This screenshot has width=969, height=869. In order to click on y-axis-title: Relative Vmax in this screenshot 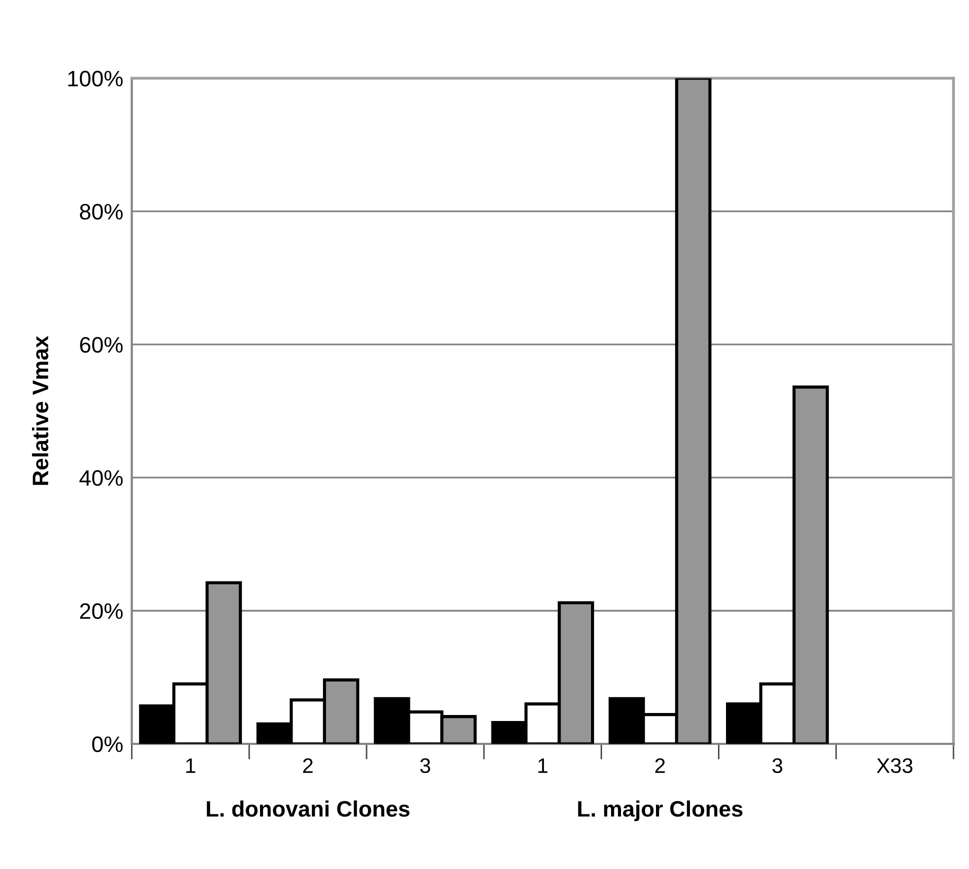, I will do `click(40, 410)`.